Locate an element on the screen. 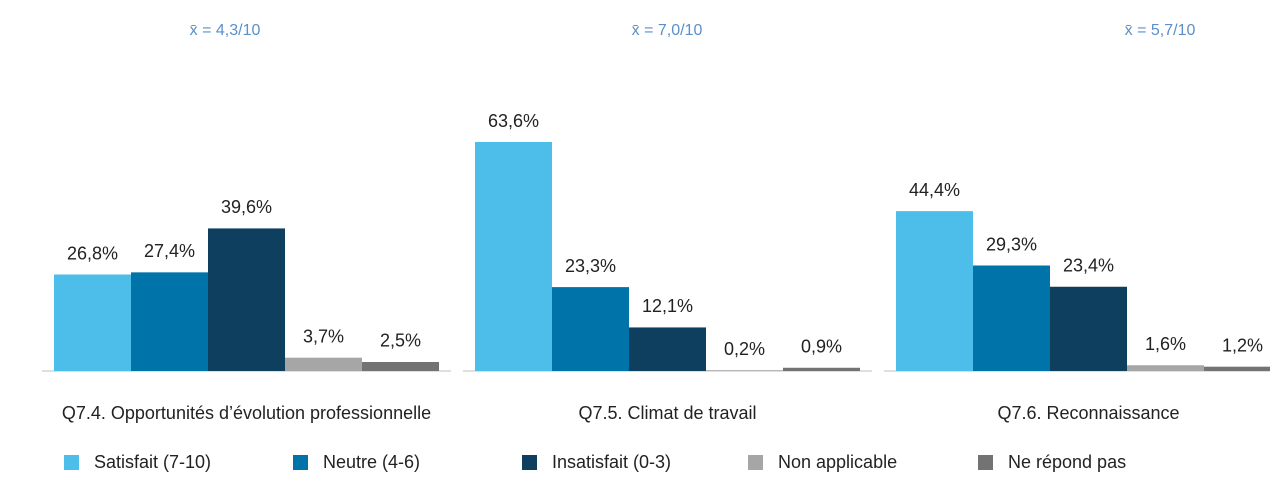 The width and height of the screenshot is (1270, 484). mean-annotation: x̄ = 5,7/10 is located at coordinates (1160, 30).